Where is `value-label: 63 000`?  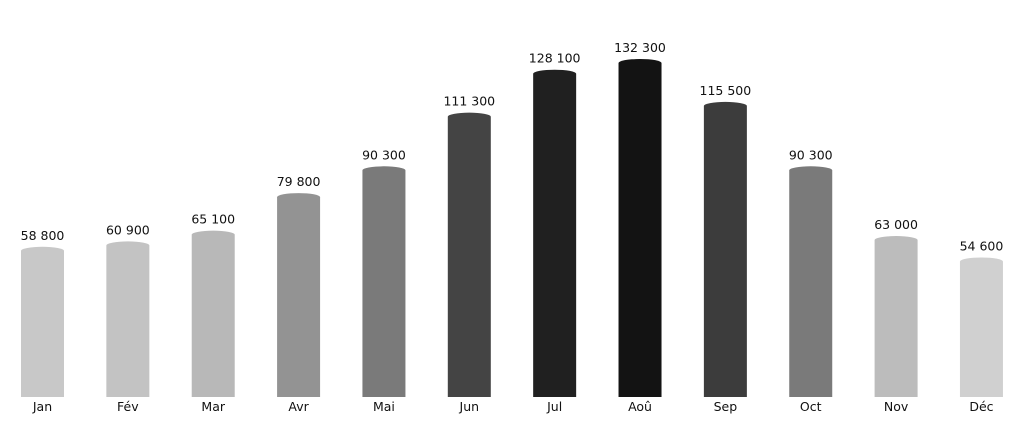
value-label: 63 000 is located at coordinates (896, 224).